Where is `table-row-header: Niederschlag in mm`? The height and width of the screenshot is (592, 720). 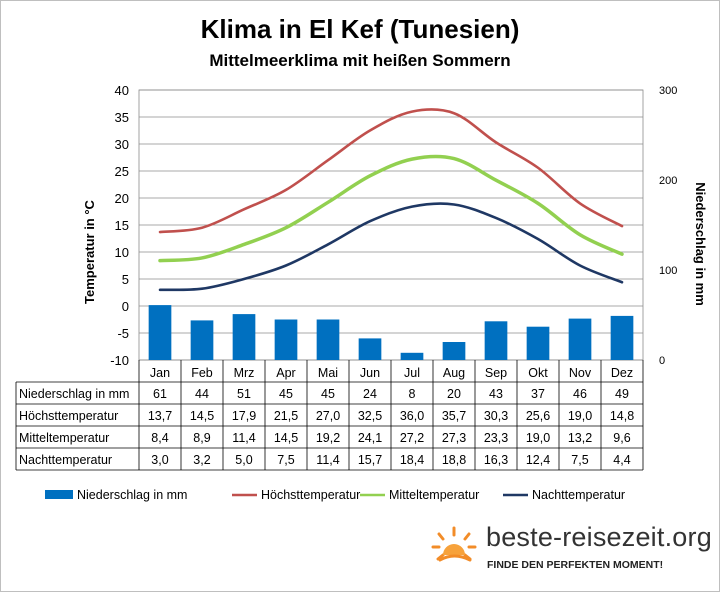 table-row-header: Niederschlag in mm is located at coordinates (74, 394).